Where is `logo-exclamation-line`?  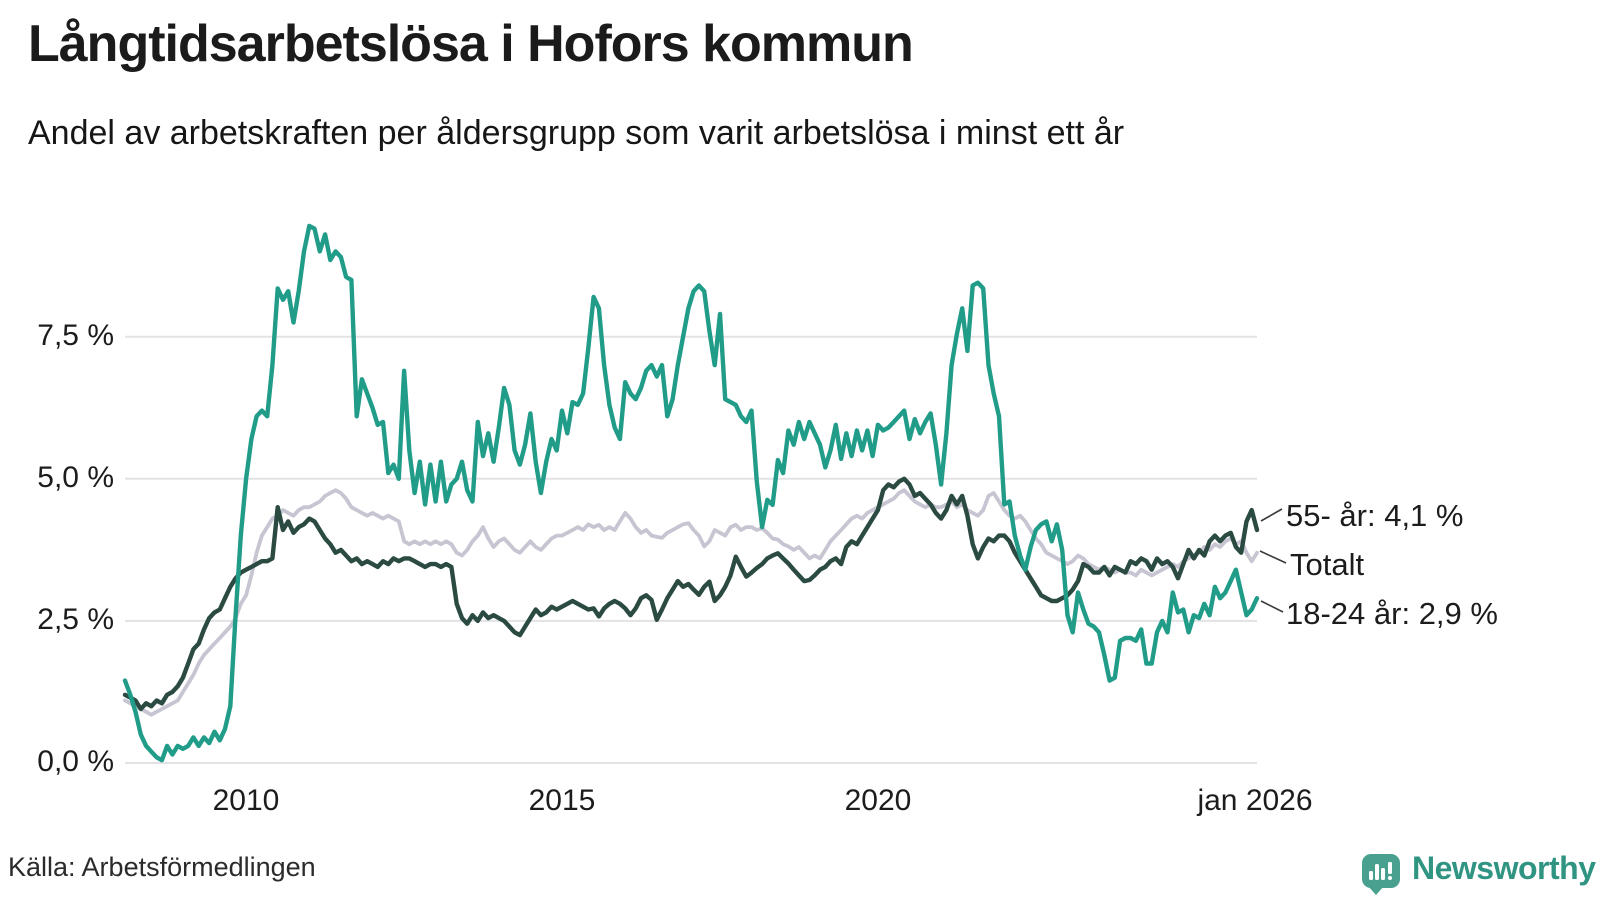 logo-exclamation-line is located at coordinates (1390, 868).